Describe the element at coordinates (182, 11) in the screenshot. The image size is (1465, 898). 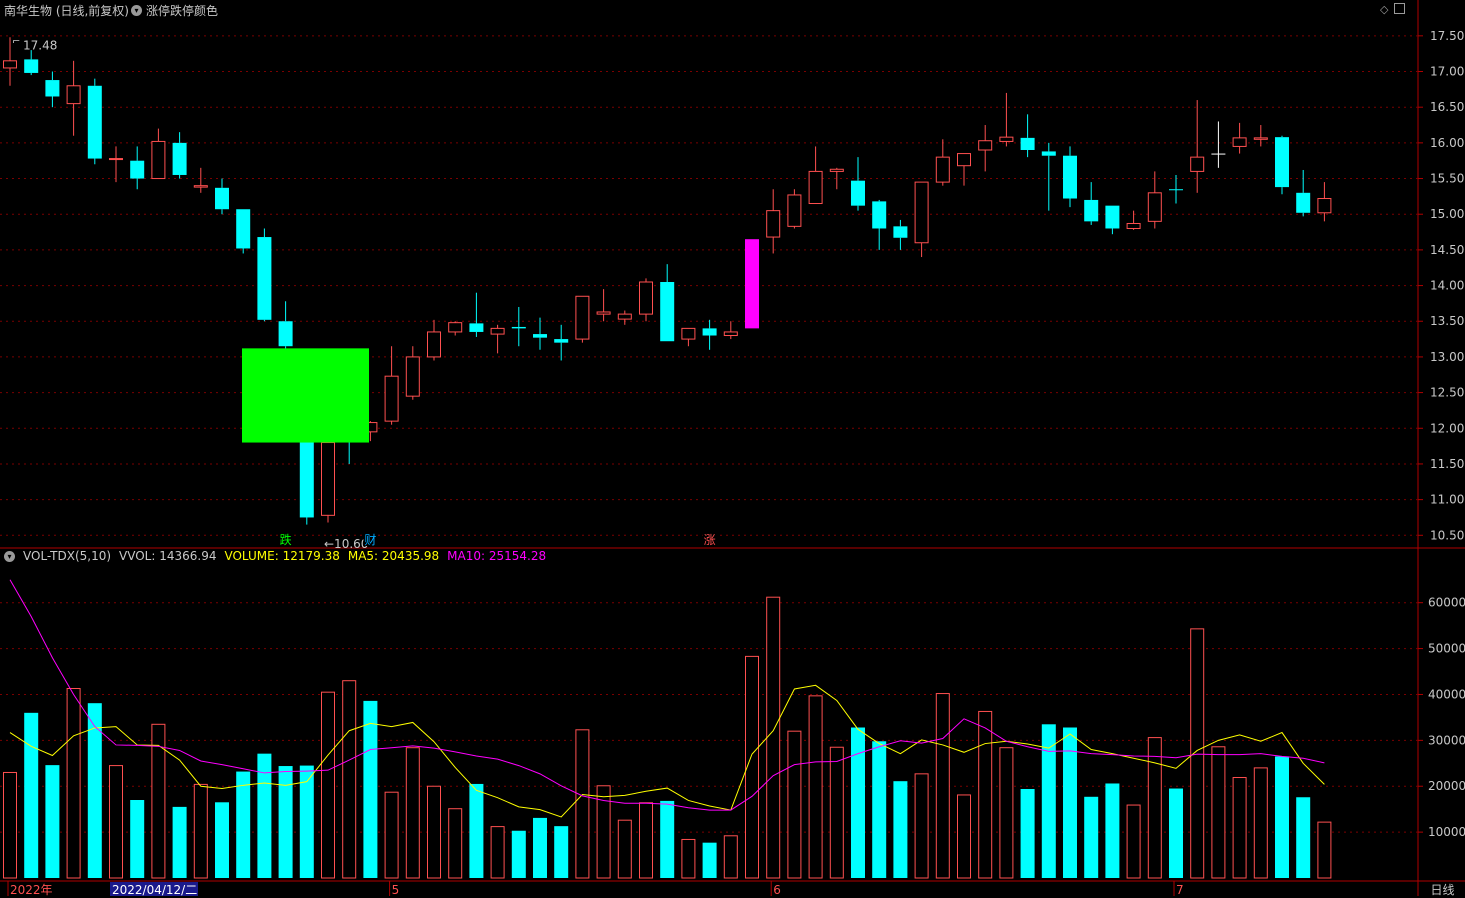
I see `indicator-title: 涨停跌停颜色` at that location.